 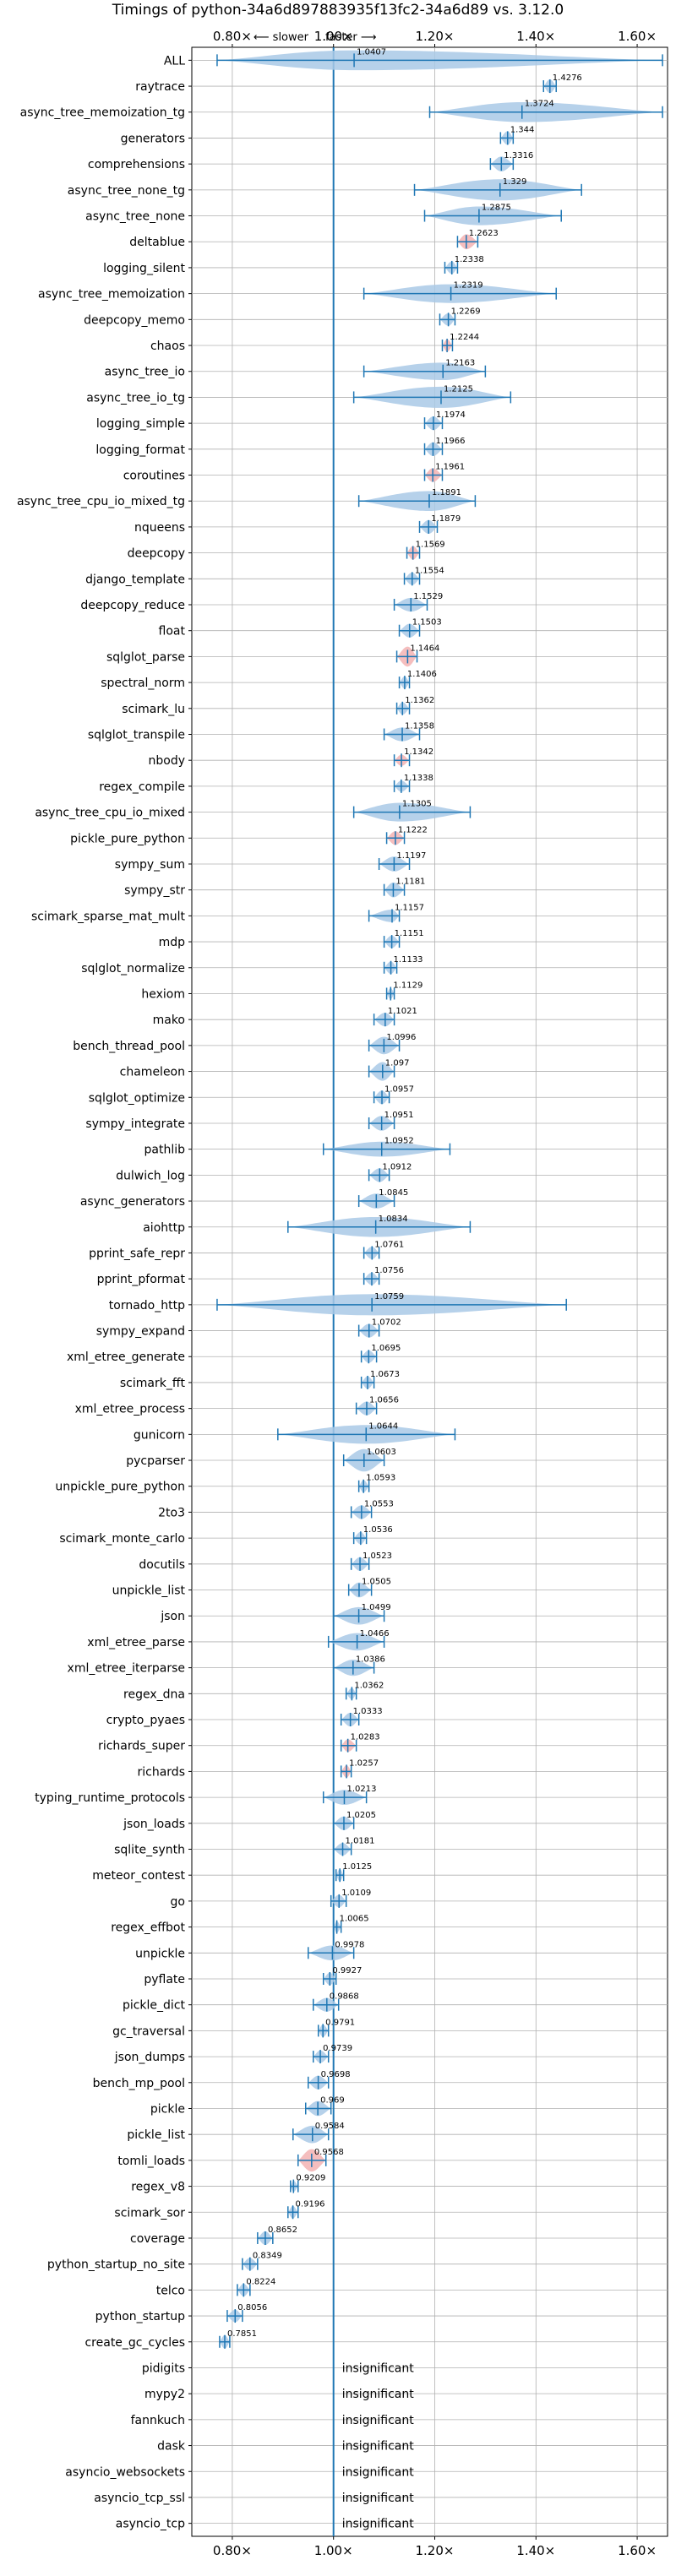 What do you see at coordinates (232, 36) in the screenshot?
I see `x-tick-label-top: 0.80×` at bounding box center [232, 36].